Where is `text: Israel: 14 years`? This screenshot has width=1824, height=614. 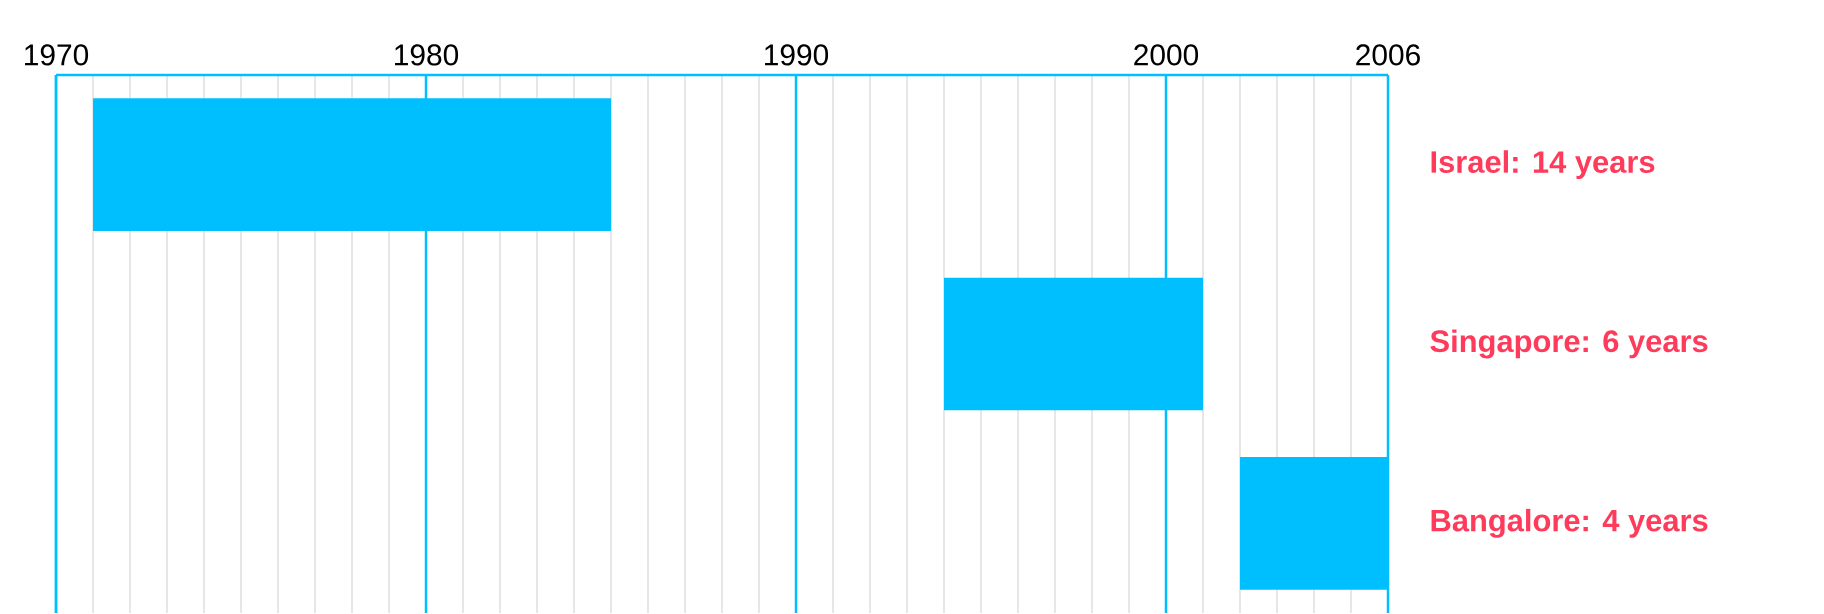
text: Israel: 14 years is located at coordinates (1543, 164).